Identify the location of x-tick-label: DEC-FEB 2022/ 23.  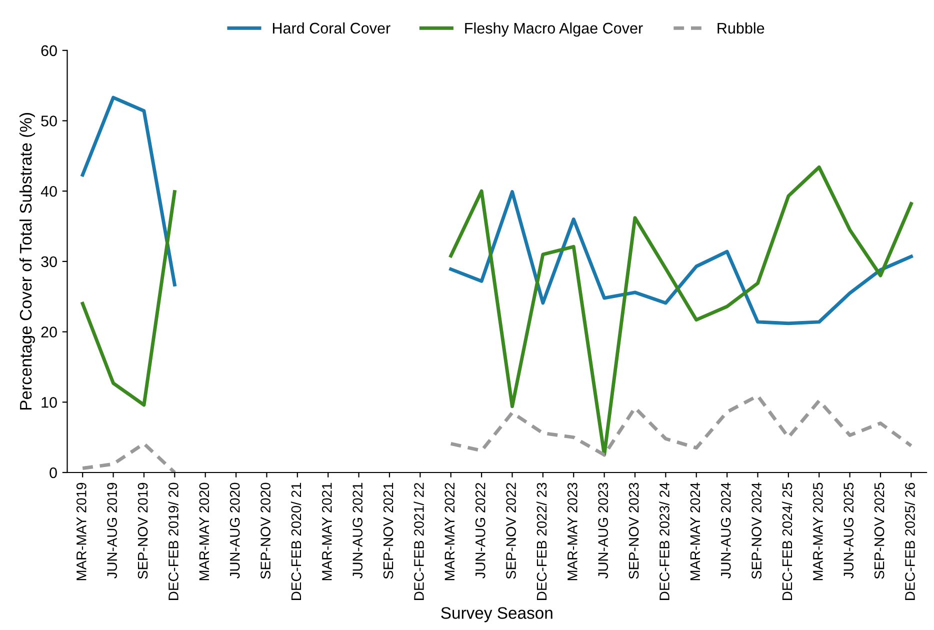
(541, 541).